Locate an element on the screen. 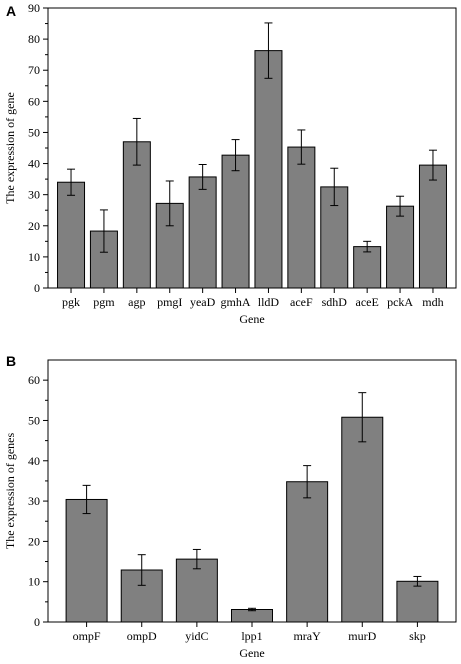 The width and height of the screenshot is (461, 664). x-tick-label-pckA: pckA is located at coordinates (400, 302).